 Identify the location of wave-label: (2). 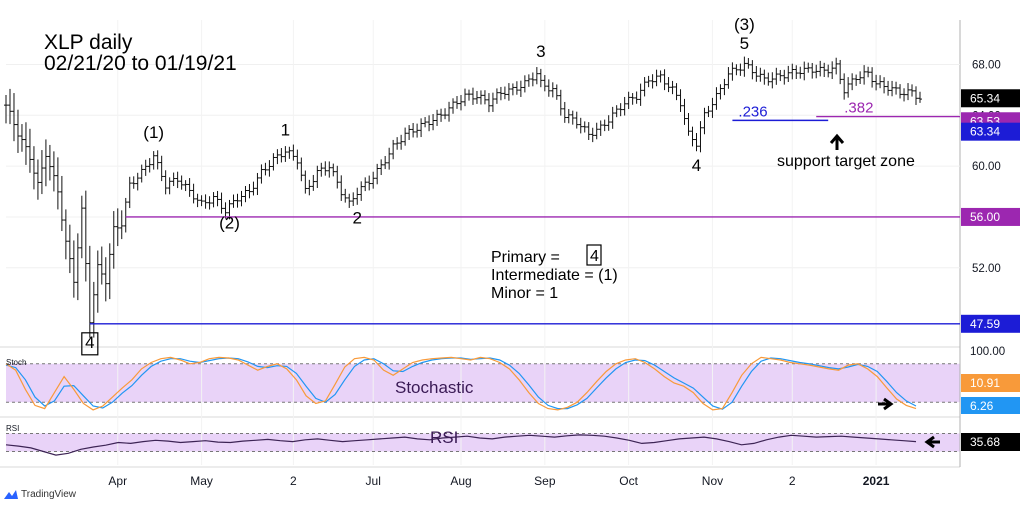
(229, 222).